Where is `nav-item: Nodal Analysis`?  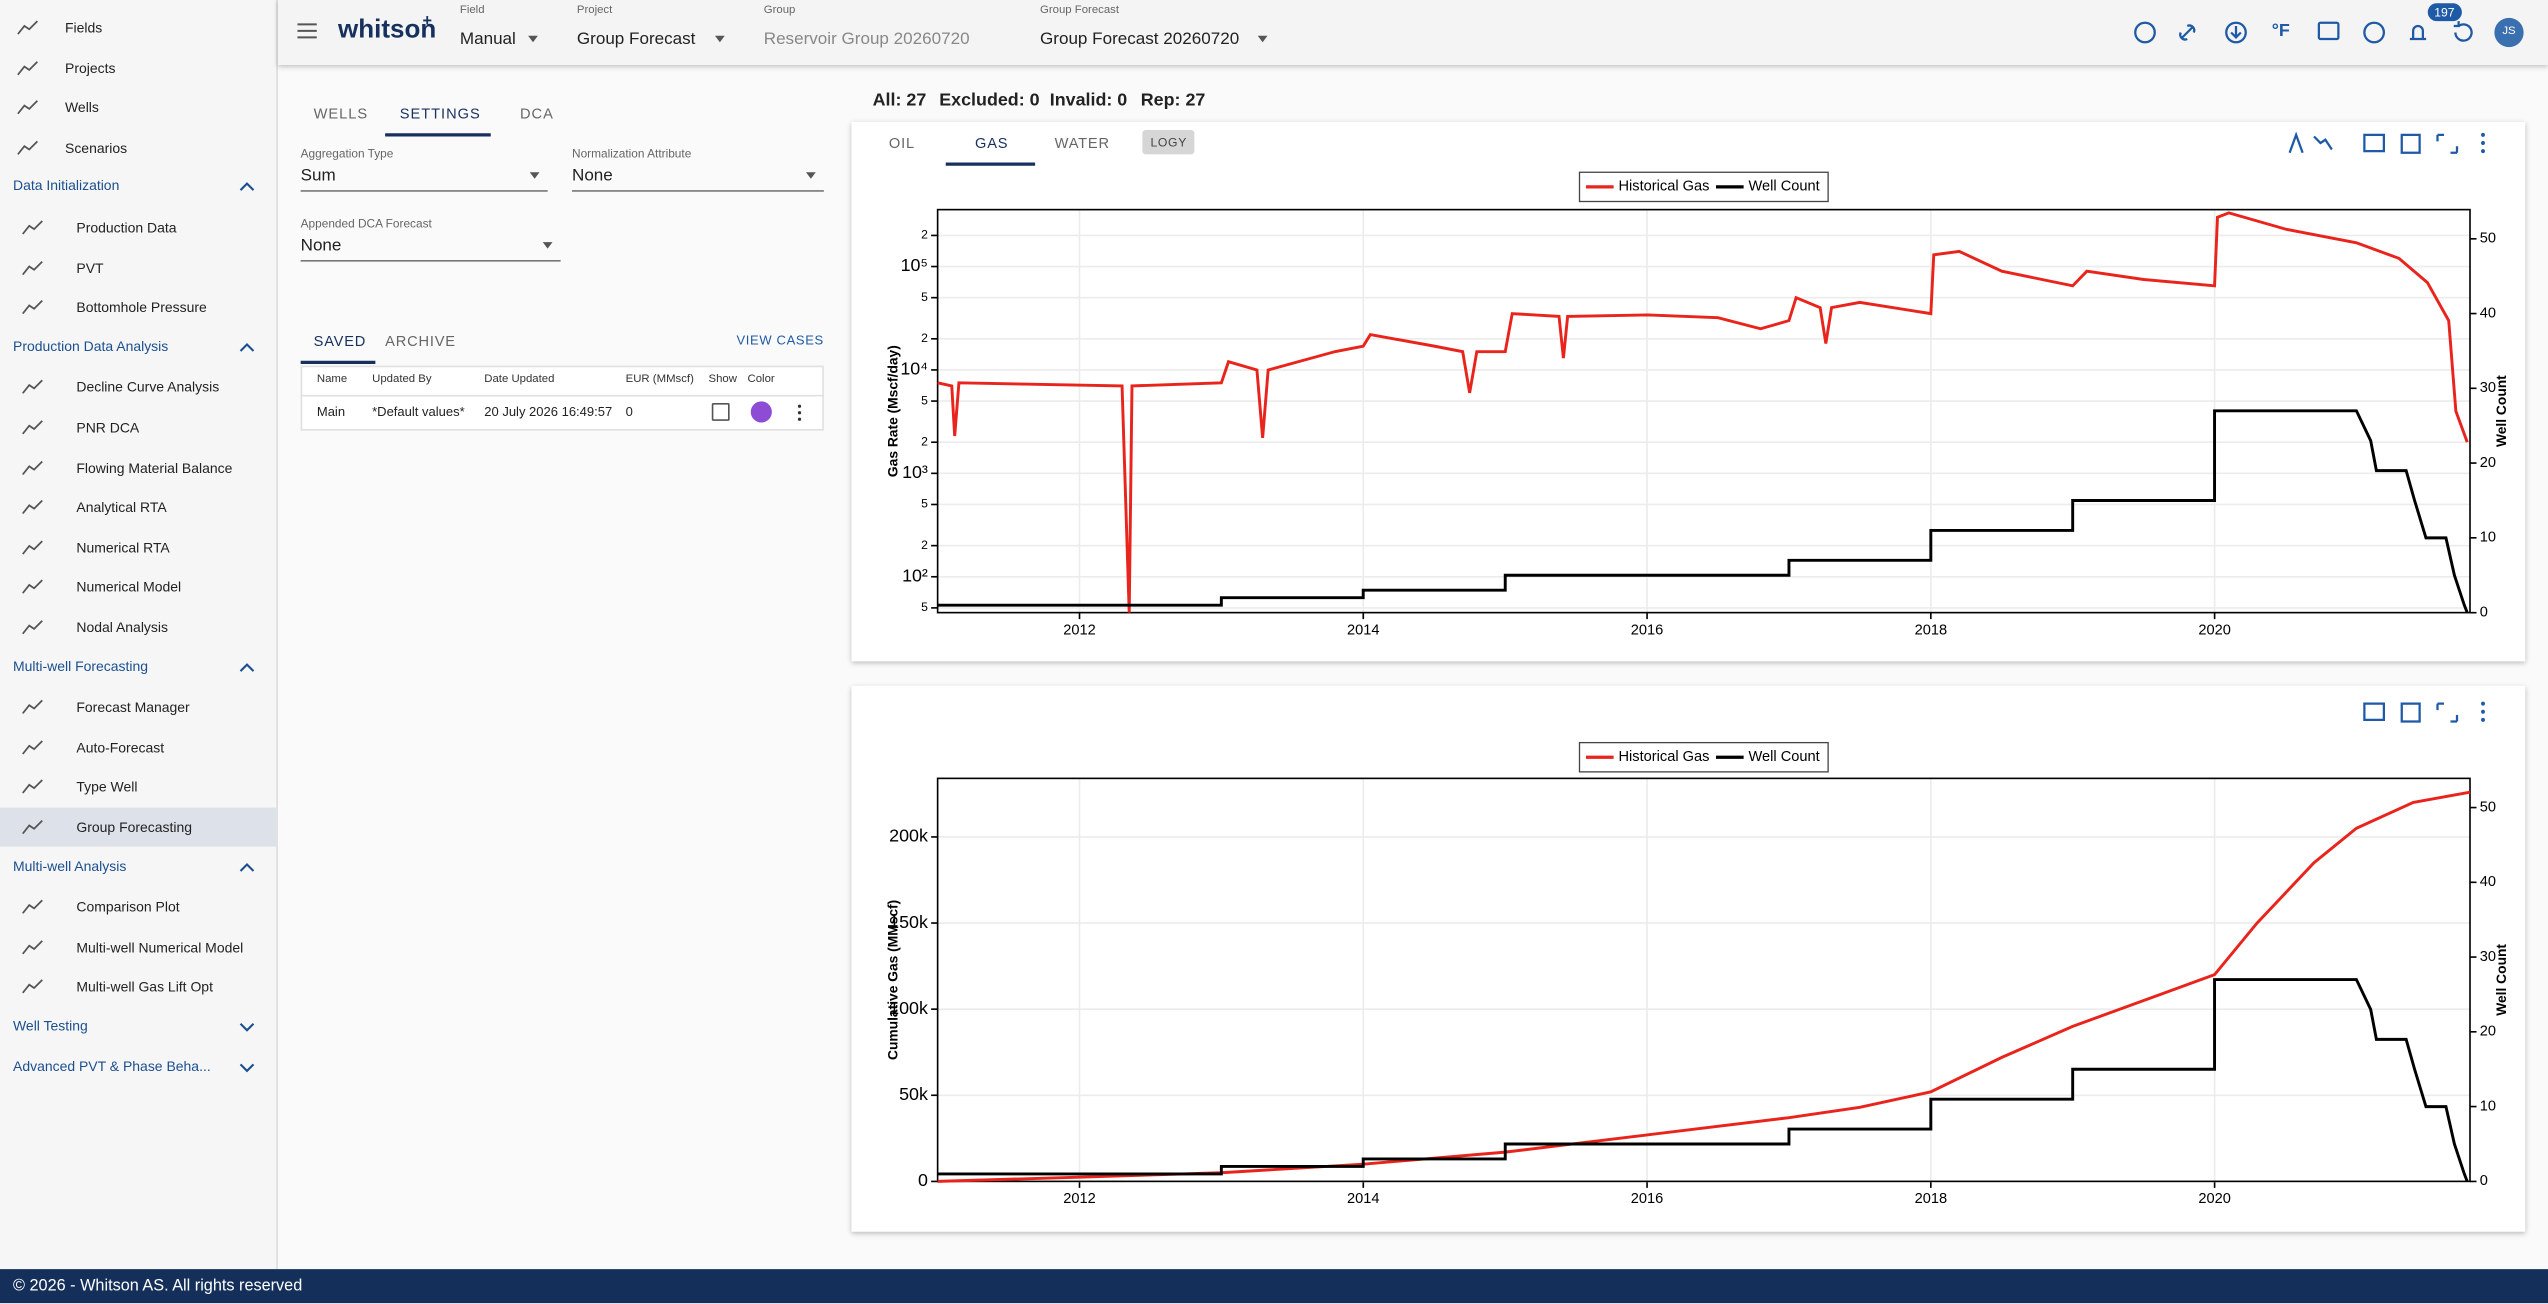 nav-item: Nodal Analysis is located at coordinates (122, 627).